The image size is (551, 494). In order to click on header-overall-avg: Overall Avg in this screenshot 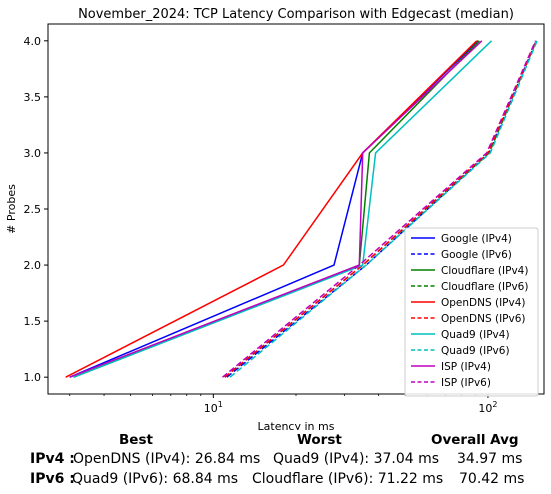, I will do `click(475, 440)`.